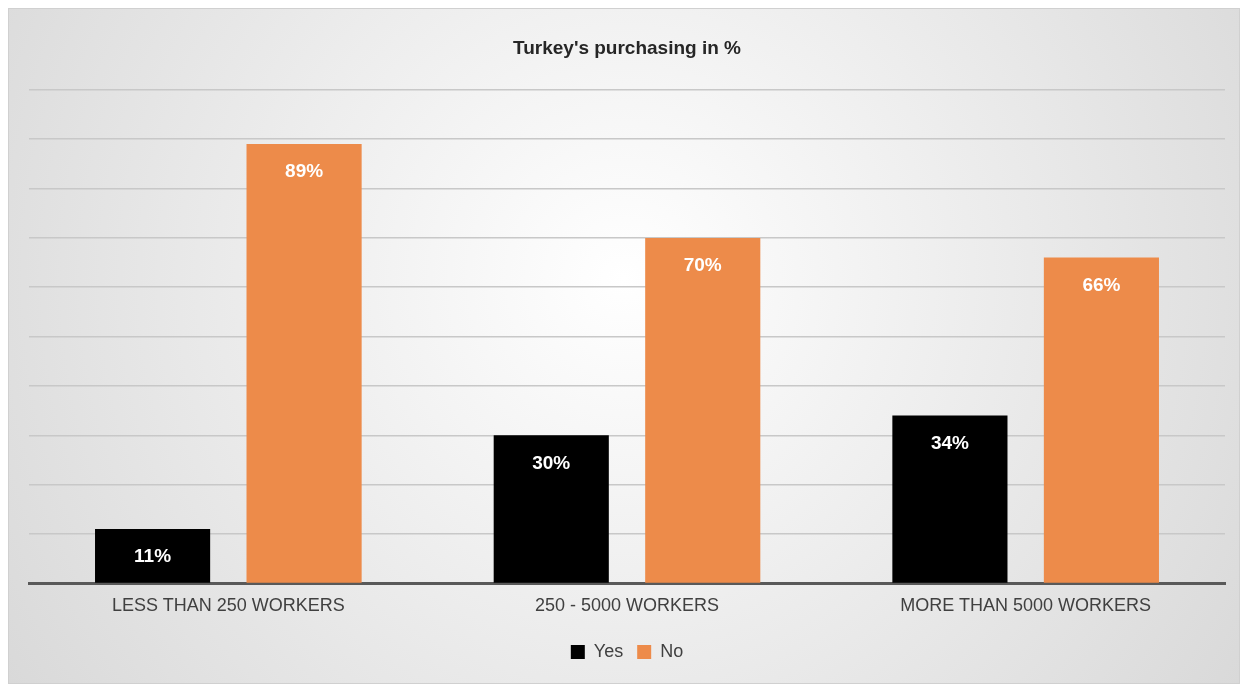 This screenshot has width=1246, height=690. I want to click on chart-title: Turkey's purchasing in %, so click(627, 47).